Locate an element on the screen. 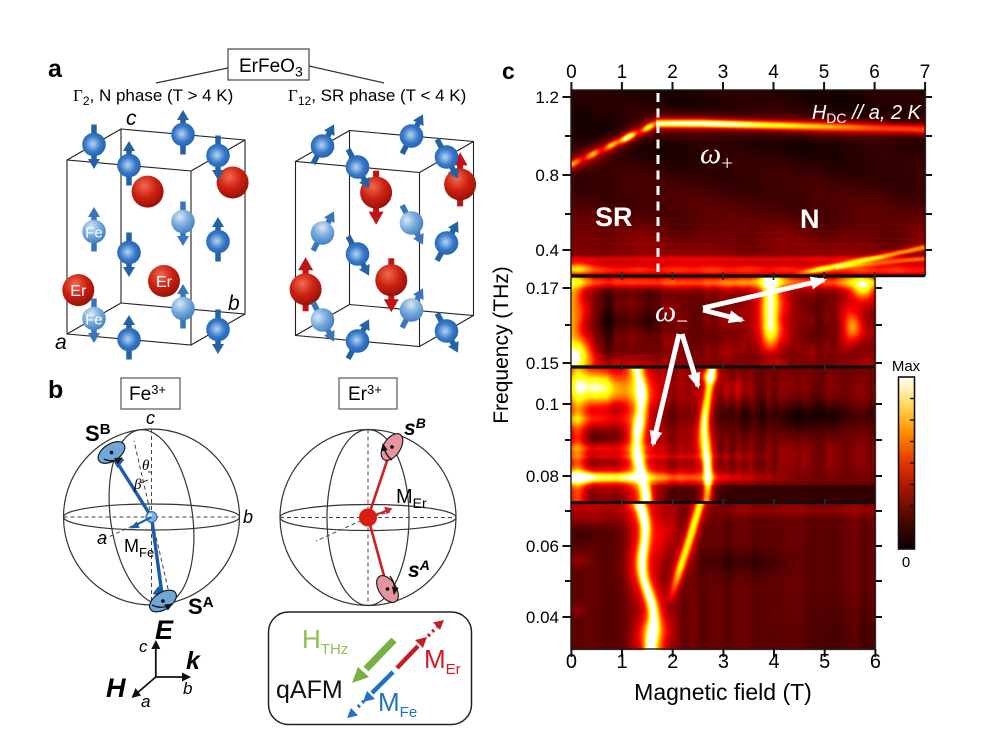 The image size is (984, 740). svg-text: ω− is located at coordinates (671, 314).